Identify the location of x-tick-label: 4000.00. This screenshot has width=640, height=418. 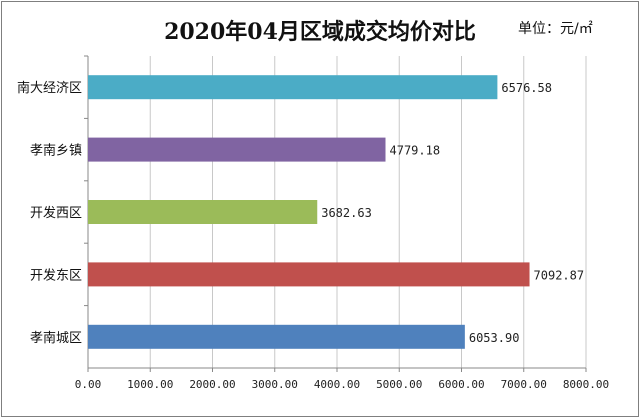
(337, 384).